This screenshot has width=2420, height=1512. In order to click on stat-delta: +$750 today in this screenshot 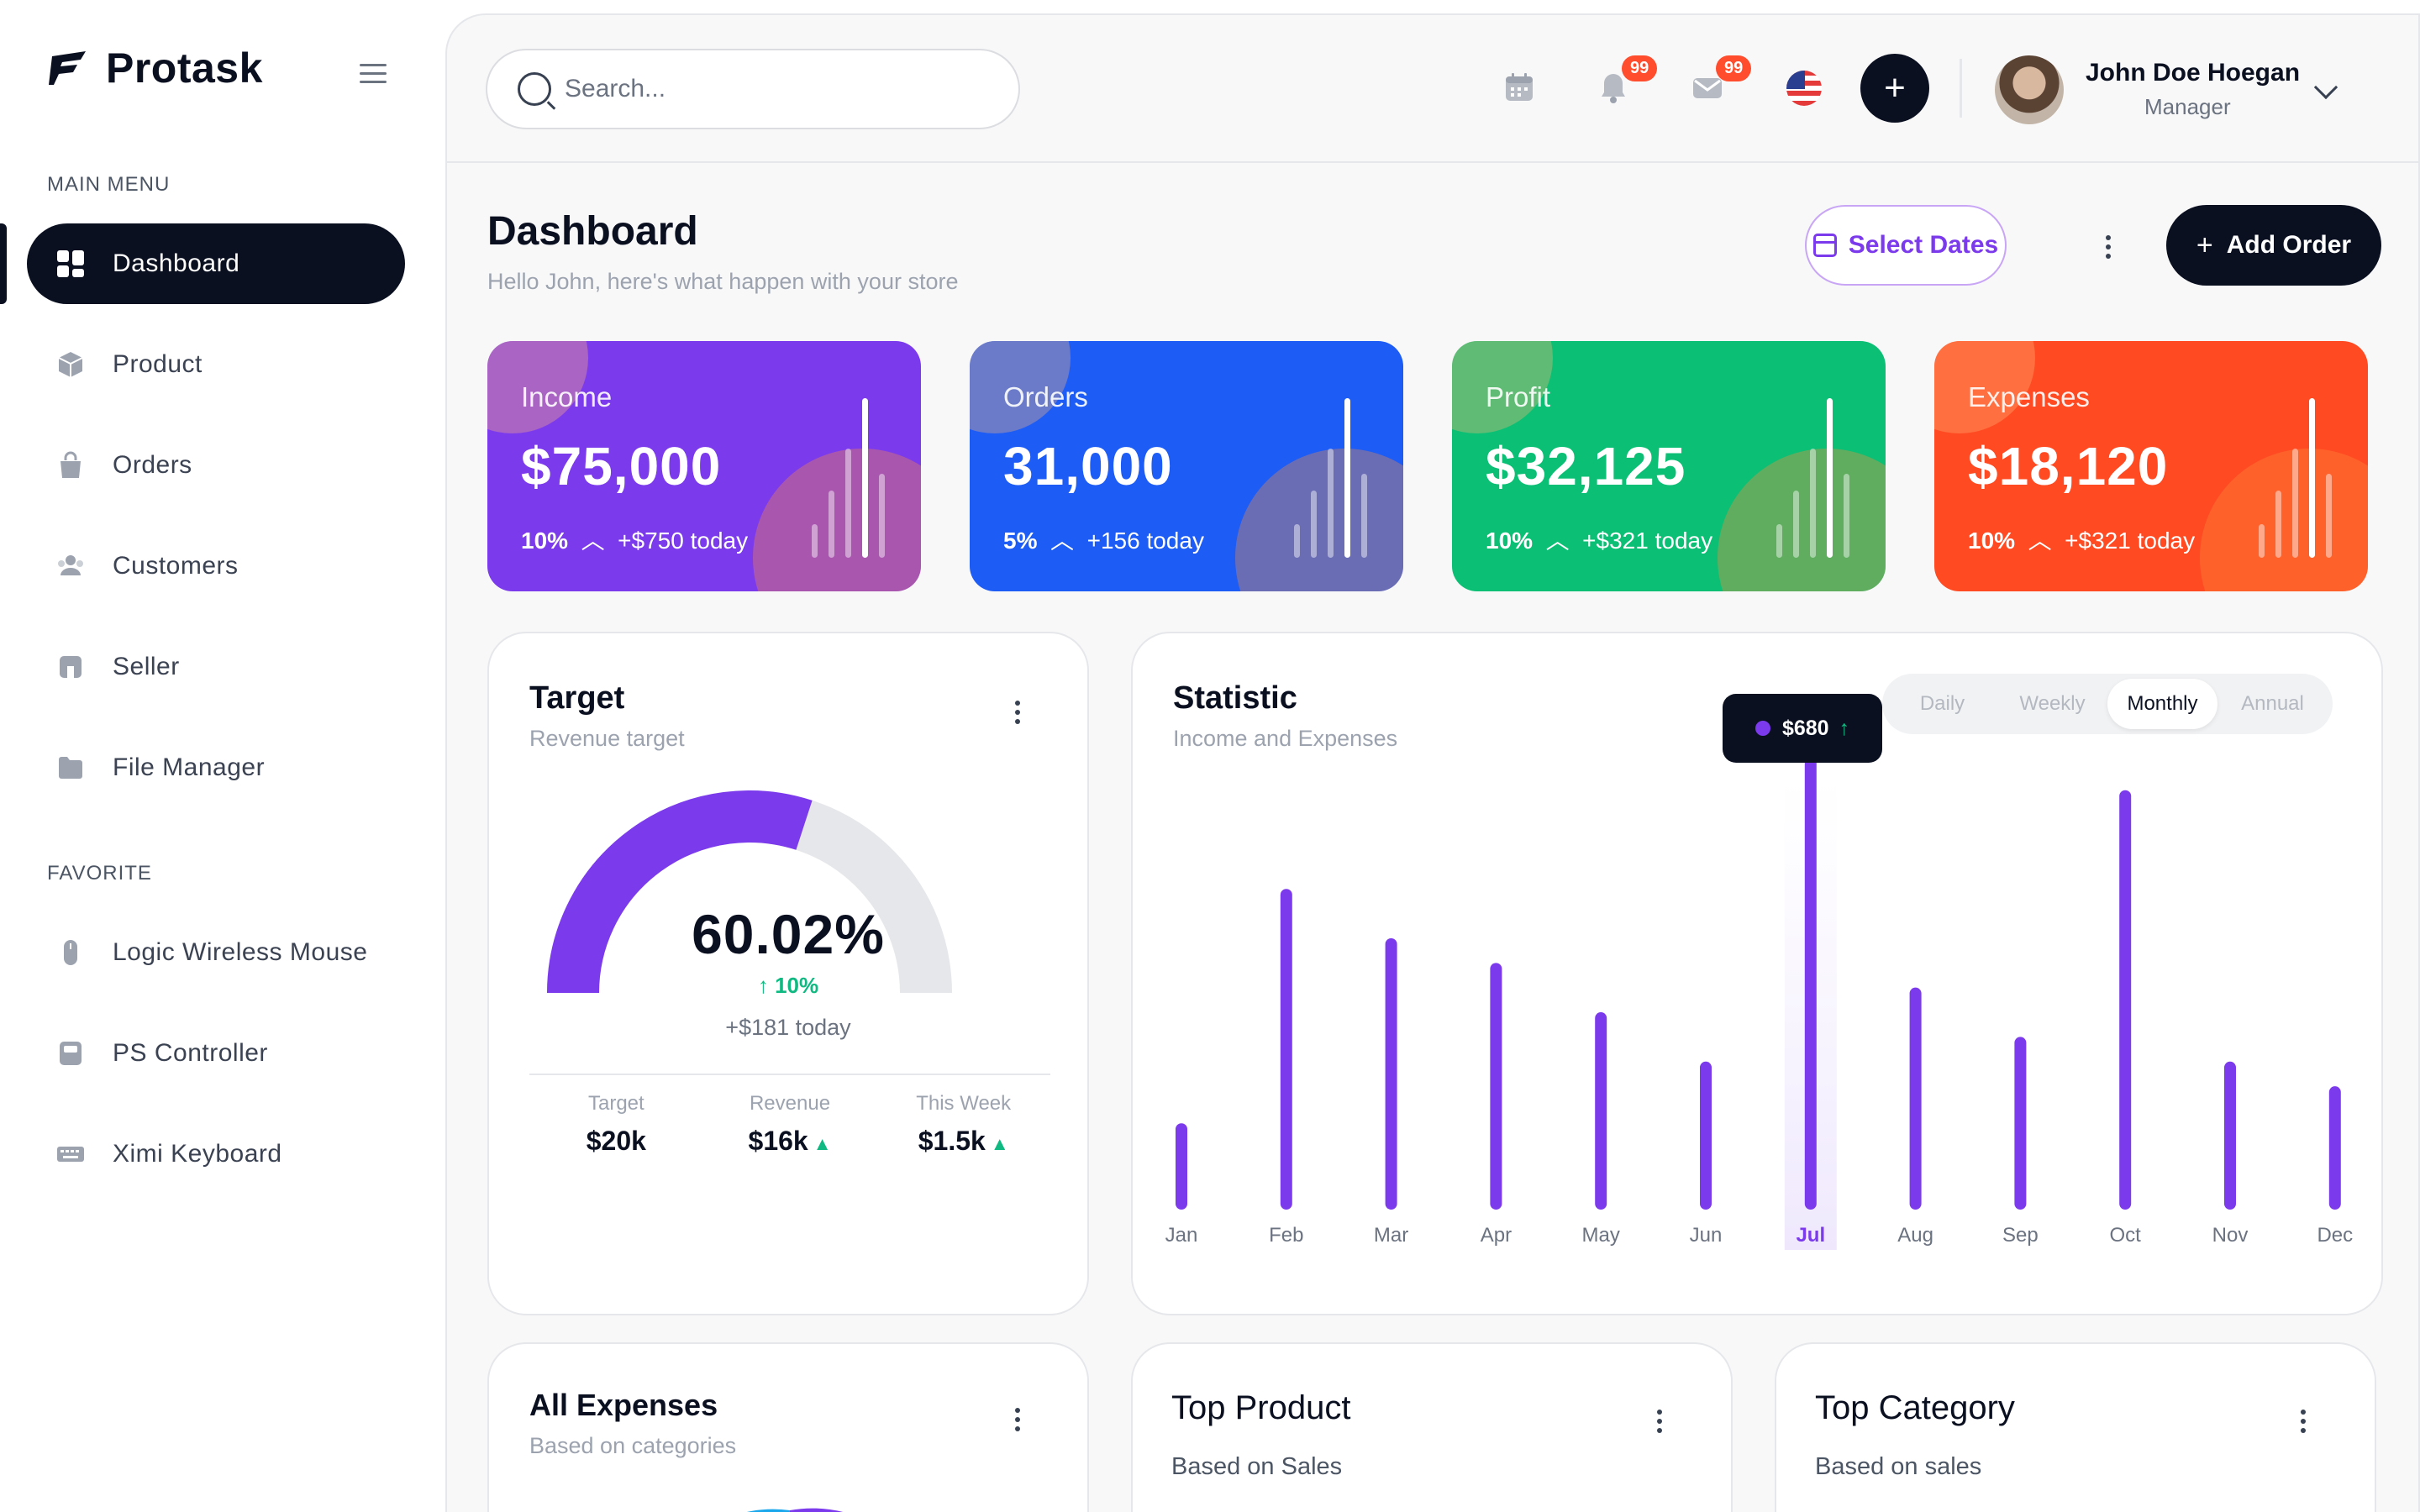, I will do `click(683, 541)`.